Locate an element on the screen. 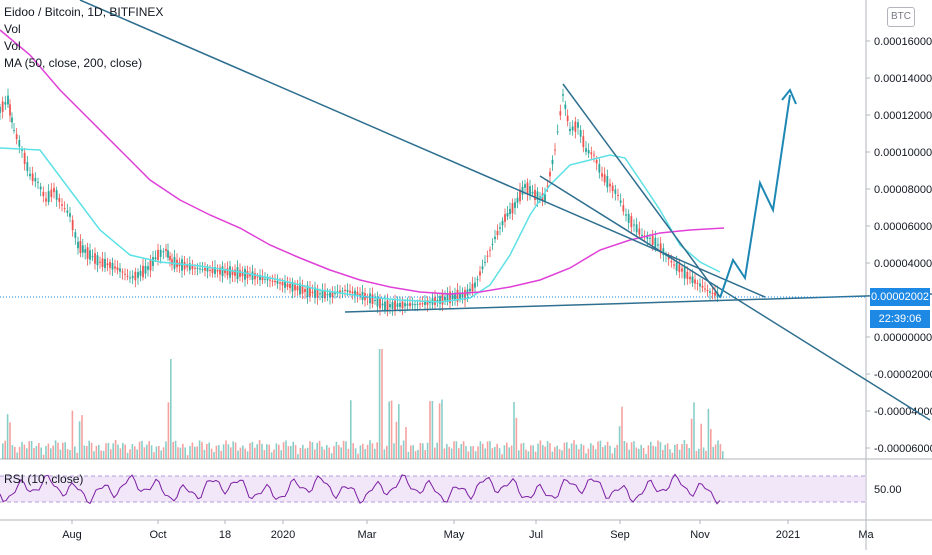  currency-badge: BTC is located at coordinates (901, 17).